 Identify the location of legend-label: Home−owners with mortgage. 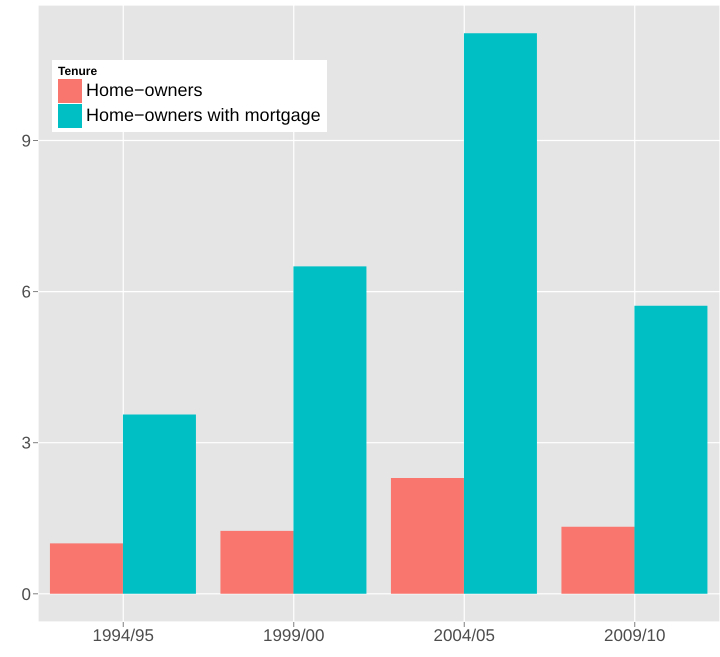
(203, 115).